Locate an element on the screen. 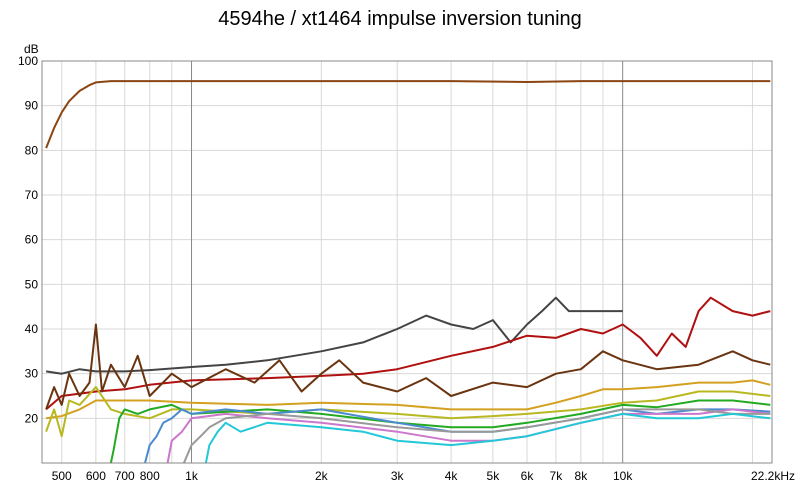  y-tick-label: 60 is located at coordinates (32, 240).